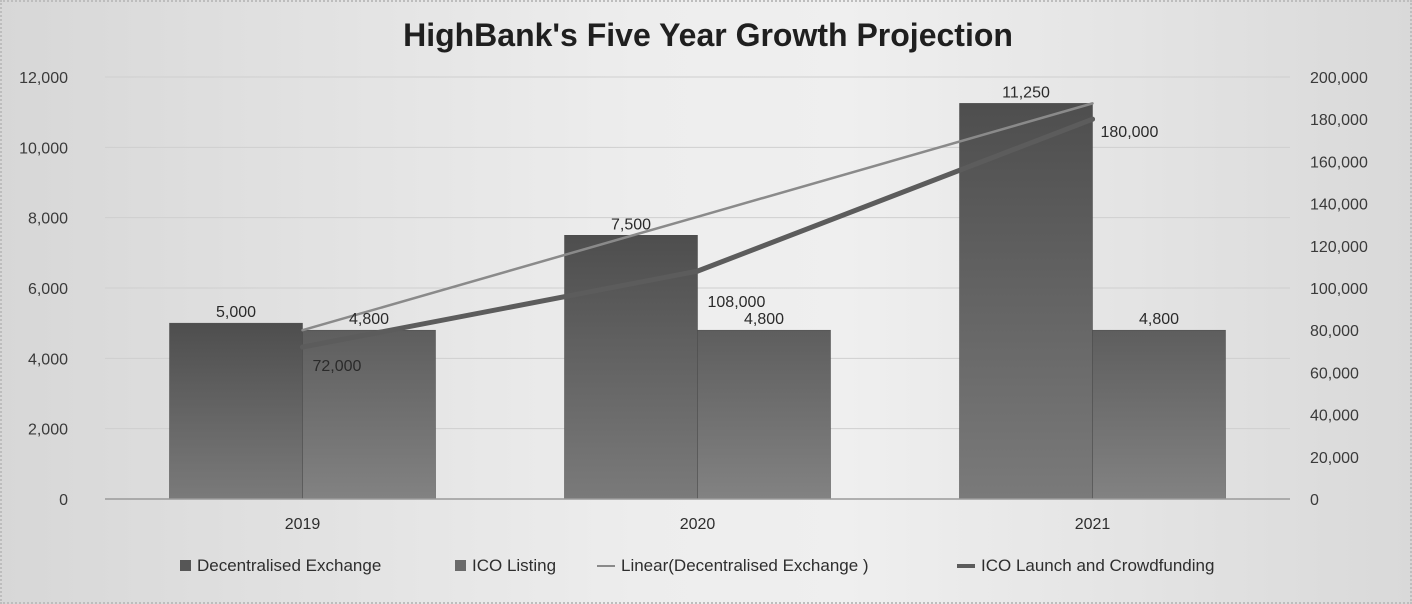 The width and height of the screenshot is (1412, 604). Describe the element at coordinates (63, 500) in the screenshot. I see `y-left-tick-label: 0` at that location.